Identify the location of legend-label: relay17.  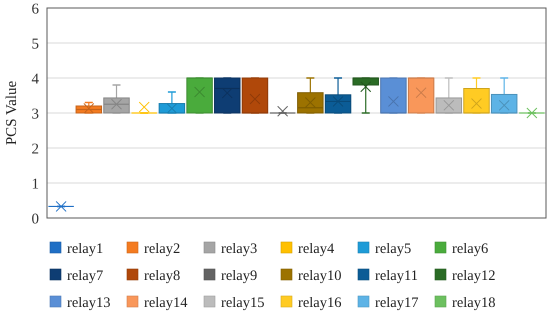
(396, 303).